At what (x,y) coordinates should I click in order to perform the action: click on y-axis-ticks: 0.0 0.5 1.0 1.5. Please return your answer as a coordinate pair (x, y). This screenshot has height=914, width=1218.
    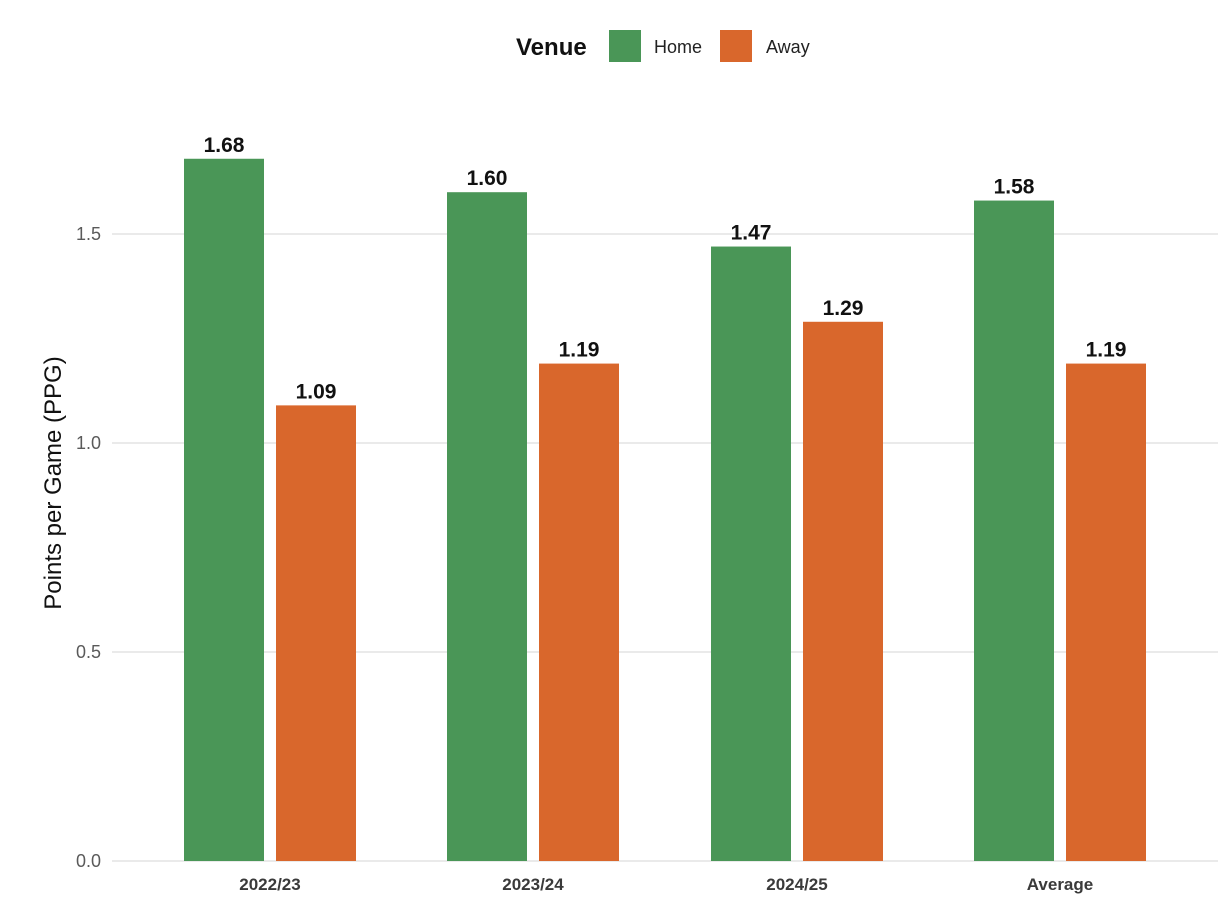
    Looking at the image, I should click on (88, 547).